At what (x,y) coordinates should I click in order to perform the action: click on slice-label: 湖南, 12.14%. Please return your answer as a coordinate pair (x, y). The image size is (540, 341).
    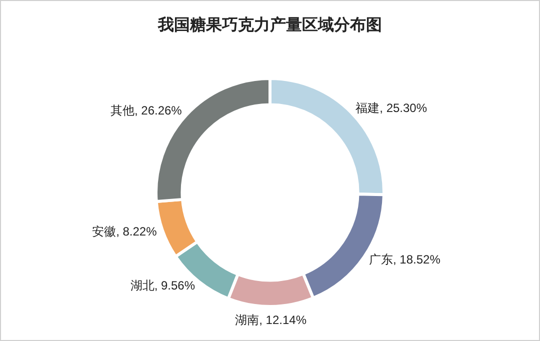
    Looking at the image, I should click on (271, 319).